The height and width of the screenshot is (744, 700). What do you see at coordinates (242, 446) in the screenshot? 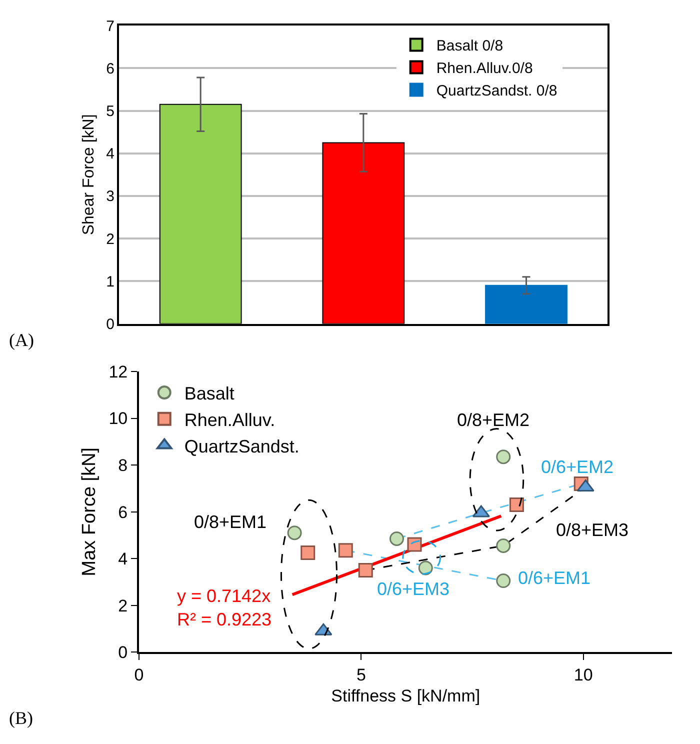
I see `legend-label: QuartzSandst.` at bounding box center [242, 446].